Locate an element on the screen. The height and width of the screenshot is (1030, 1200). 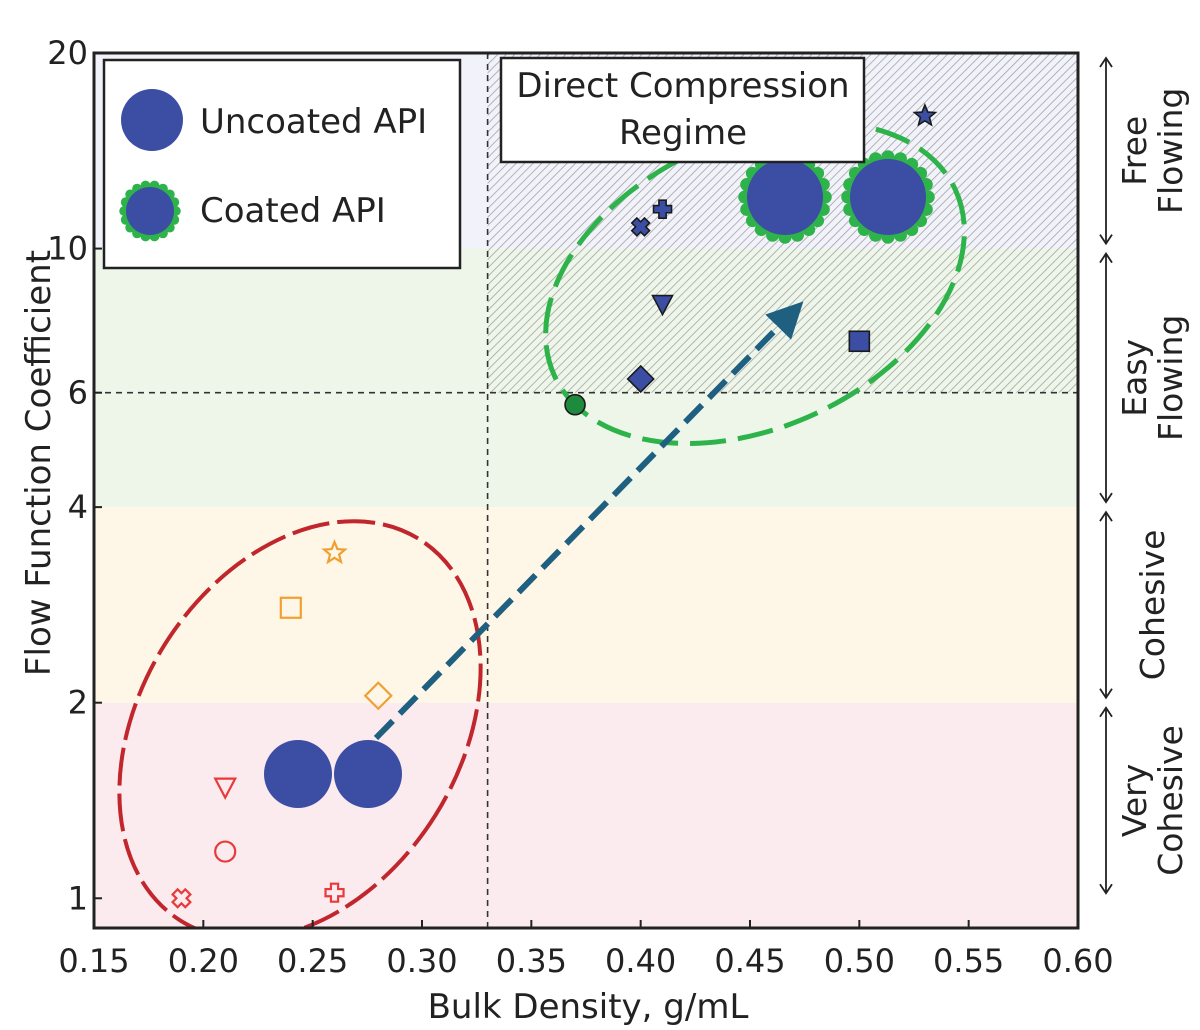
y-tick-label: 4 is located at coordinates (78, 507).